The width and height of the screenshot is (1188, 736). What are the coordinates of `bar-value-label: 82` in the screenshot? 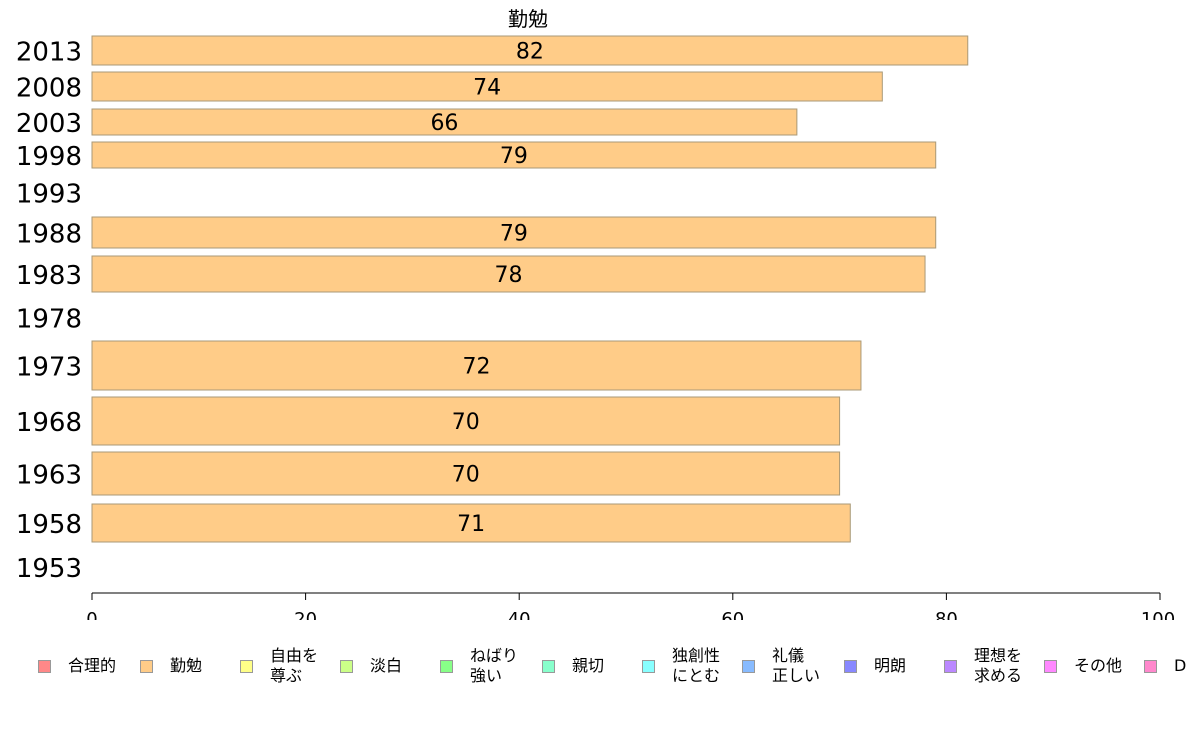 It's located at (530, 52).